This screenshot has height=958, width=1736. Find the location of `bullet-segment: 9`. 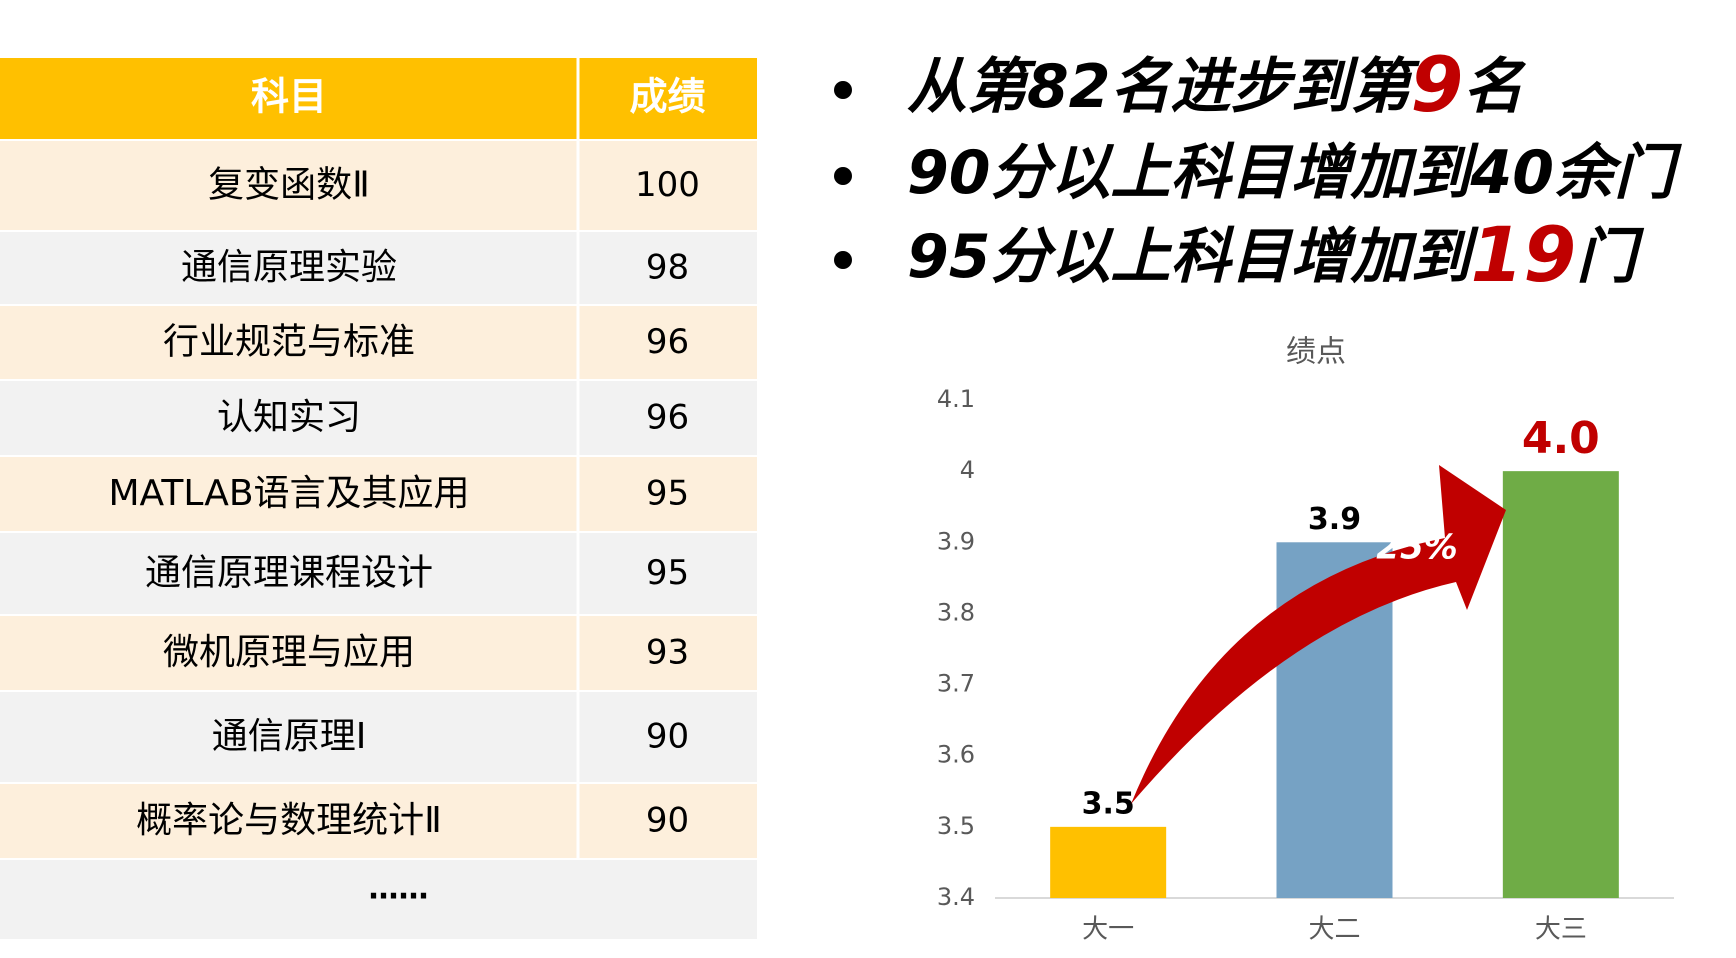

bullet-segment: 9 is located at coordinates (1437, 84).